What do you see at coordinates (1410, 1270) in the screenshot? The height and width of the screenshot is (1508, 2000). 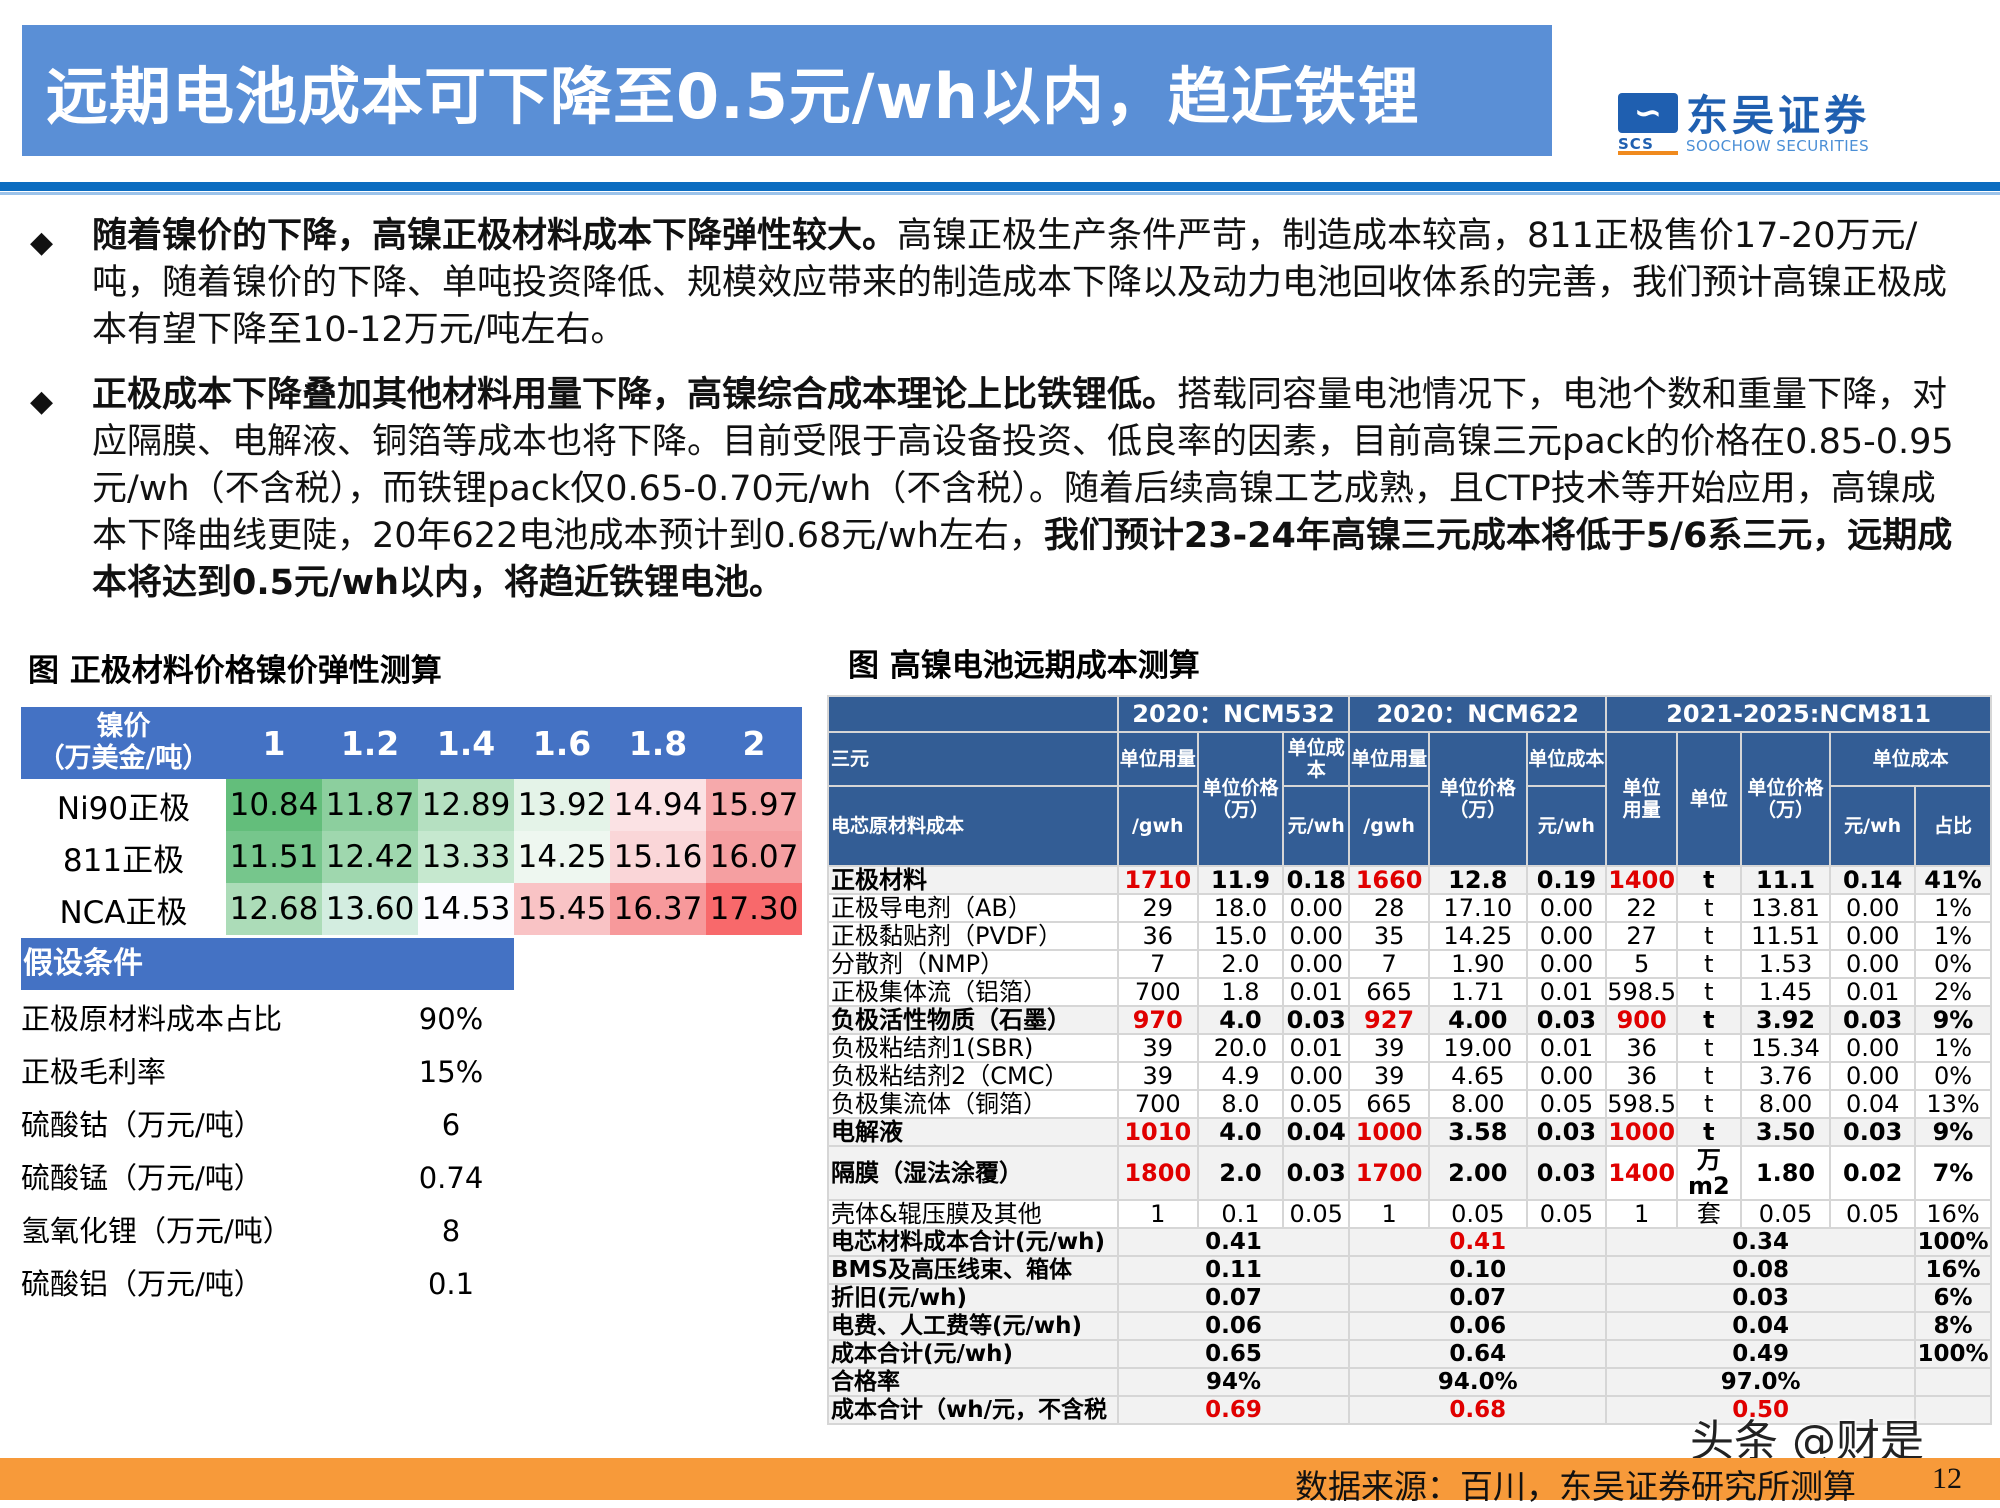 I see `summary-row: BMS及高压线束、箱体 0.11 0.10 0.08 16%` at bounding box center [1410, 1270].